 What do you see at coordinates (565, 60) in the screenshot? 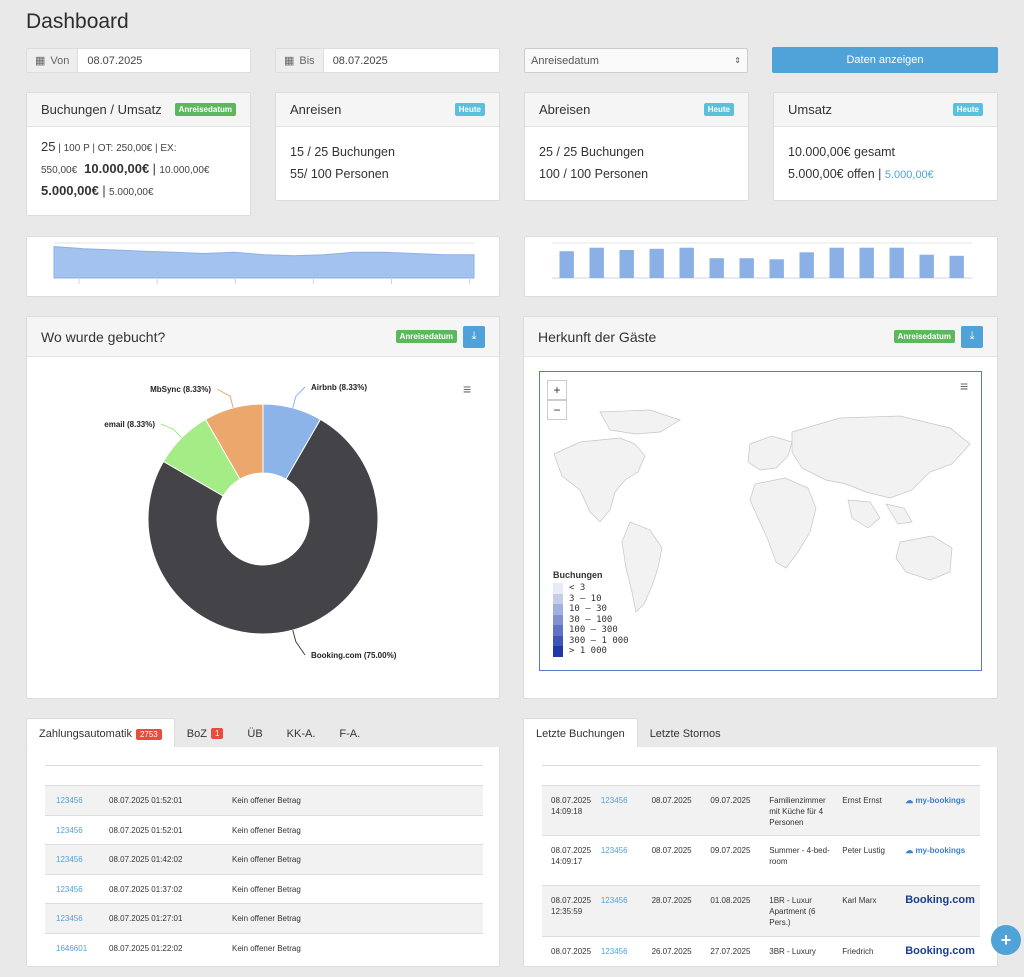
I see `date-type-value: Anreisedatum` at bounding box center [565, 60].